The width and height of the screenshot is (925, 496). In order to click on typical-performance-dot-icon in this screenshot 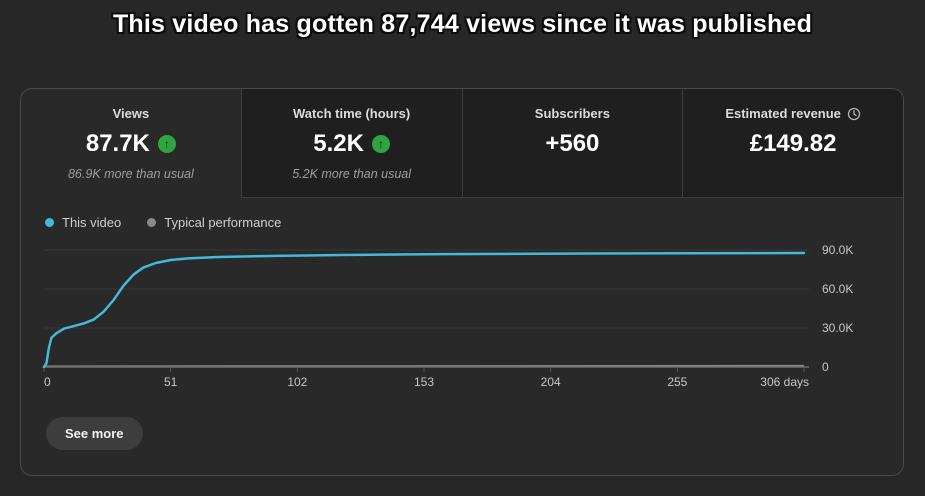, I will do `click(152, 222)`.